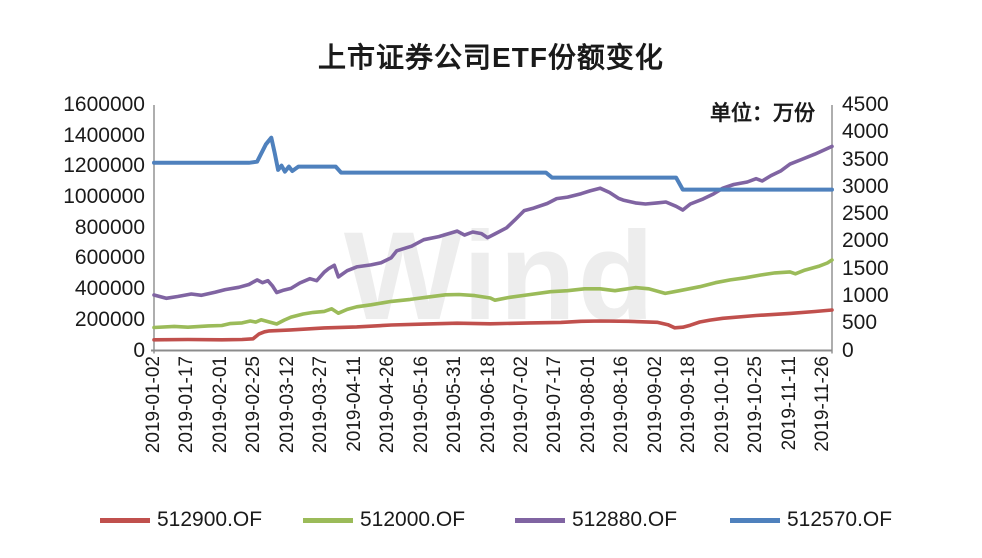  Describe the element at coordinates (555, 405) in the screenshot. I see `x-tick-label: 2019-07-17` at that location.